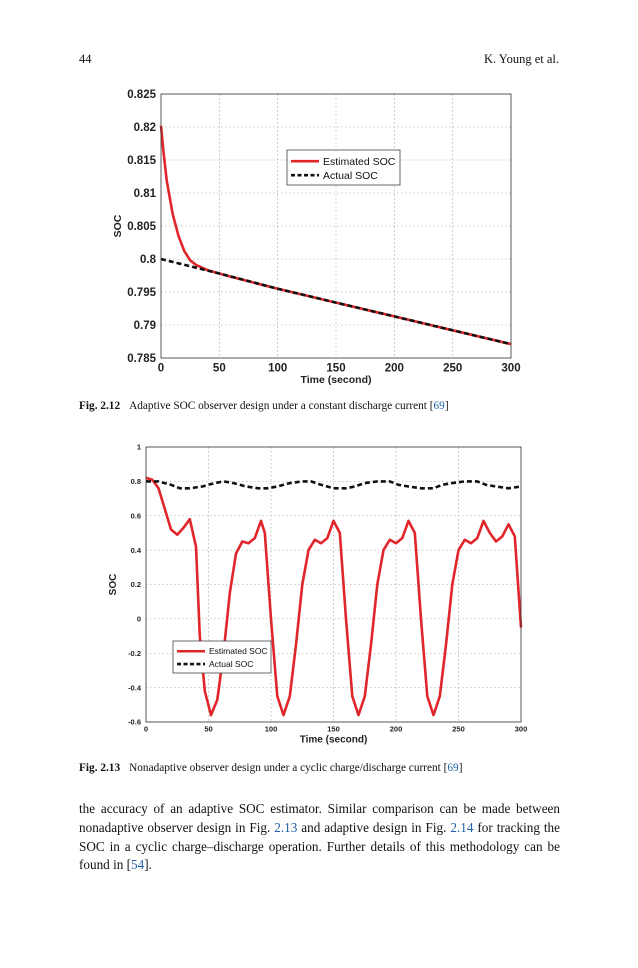 This screenshot has height=968, width=638. Describe the element at coordinates (136, 550) in the screenshot. I see `y-tick-label: 0.4` at that location.